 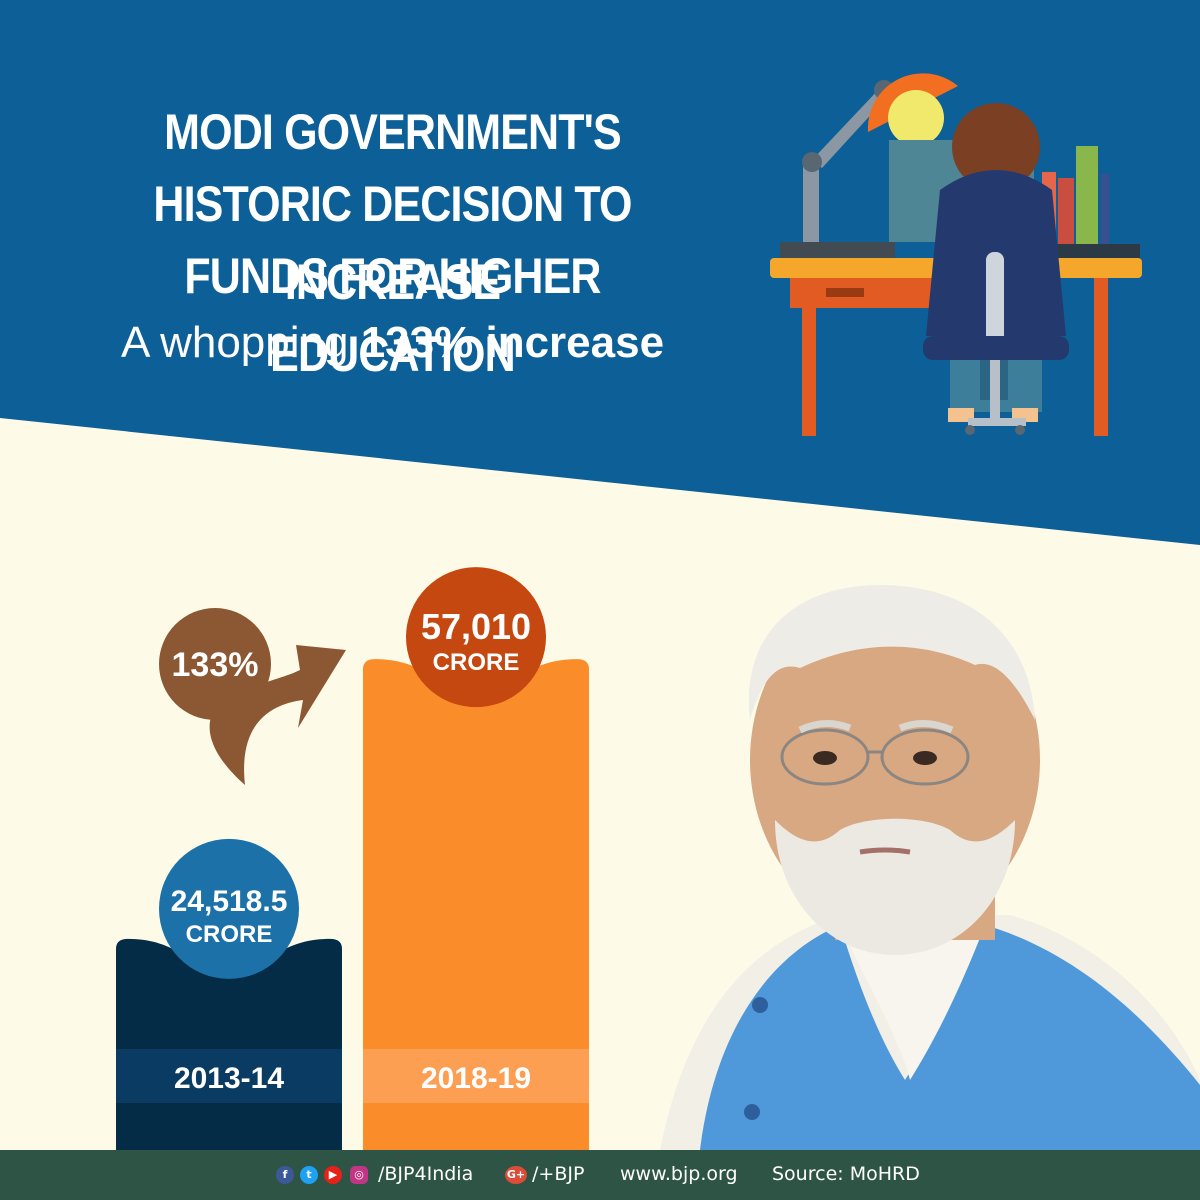 What do you see at coordinates (516, 1175) in the screenshot?
I see `google-plus-icon: G+` at bounding box center [516, 1175].